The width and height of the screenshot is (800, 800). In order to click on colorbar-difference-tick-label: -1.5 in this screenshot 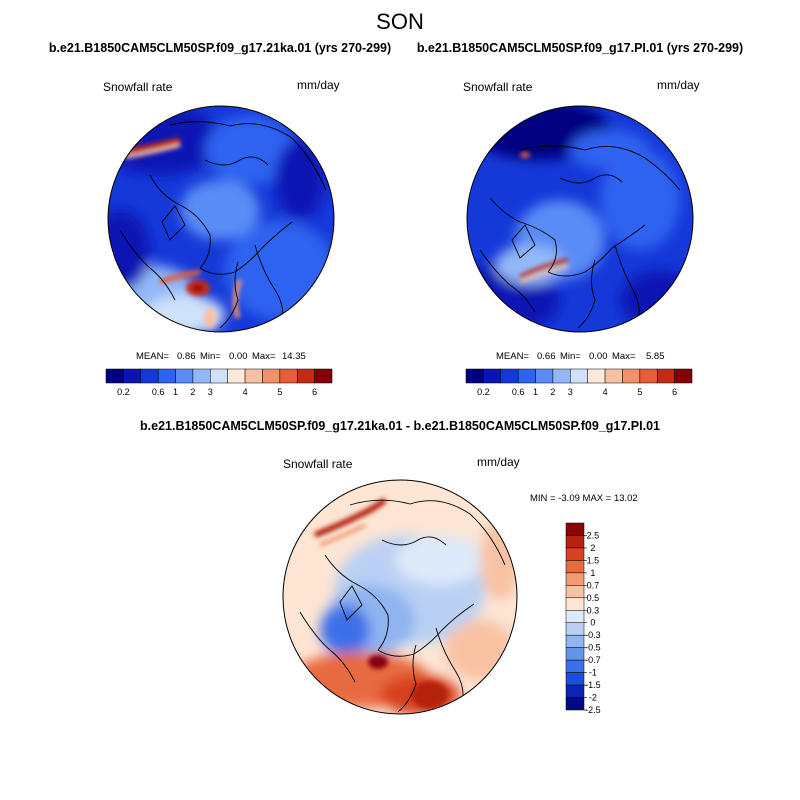, I will do `click(593, 685)`.